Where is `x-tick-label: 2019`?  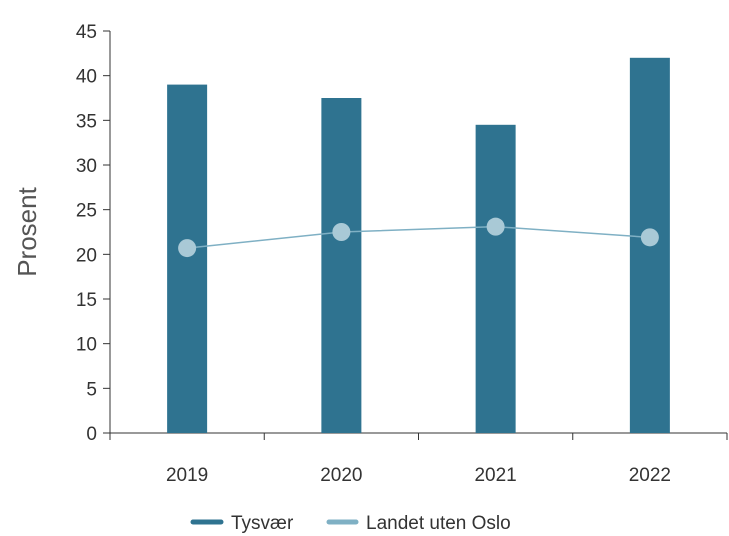 x-tick-label: 2019 is located at coordinates (187, 475).